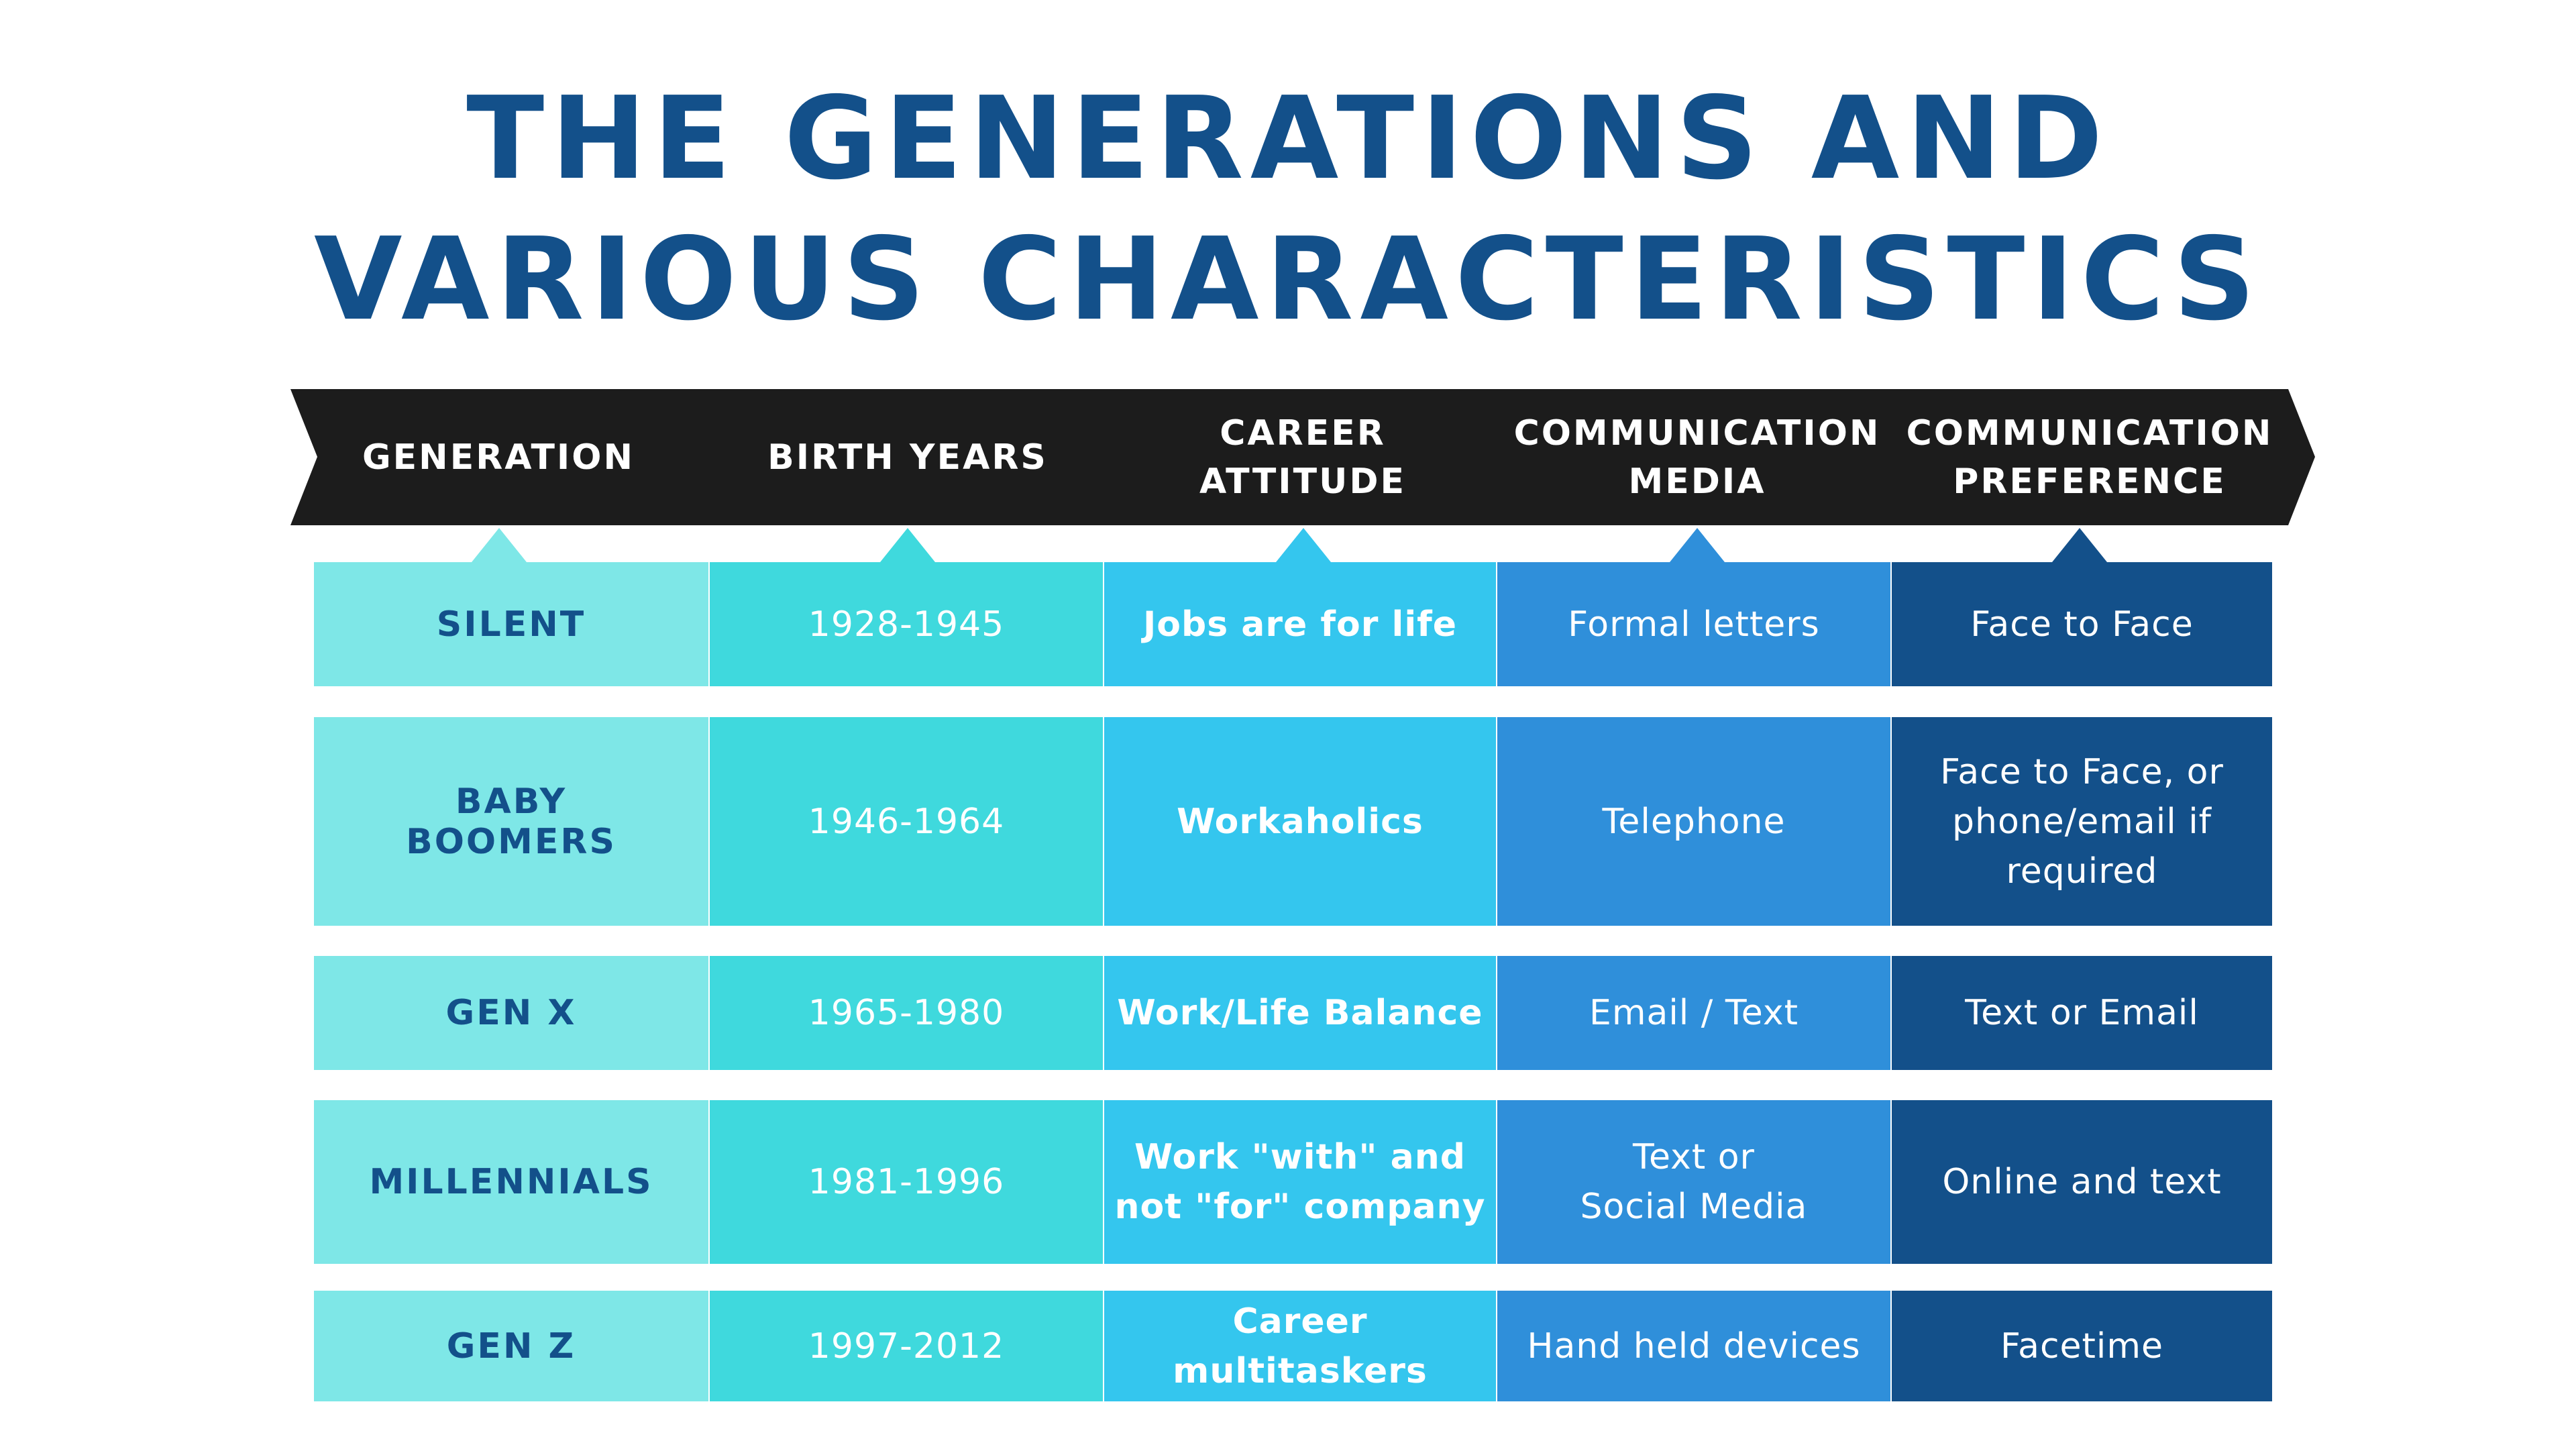 The height and width of the screenshot is (1449, 2576). Describe the element at coordinates (906, 821) in the screenshot. I see `cell-birth-years: 1946-1964` at that location.